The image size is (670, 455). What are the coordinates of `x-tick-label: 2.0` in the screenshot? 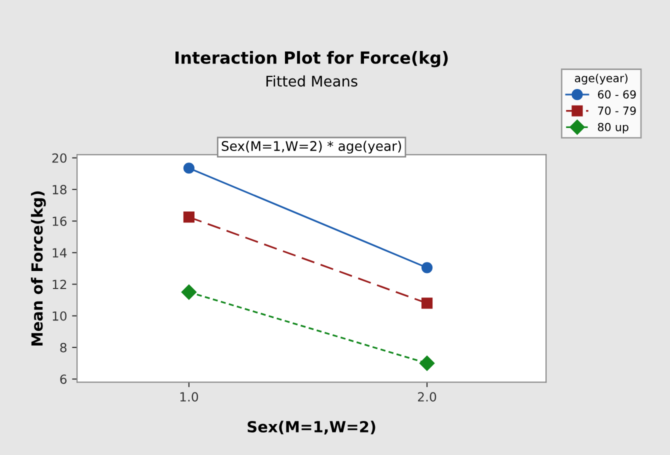 It's located at (427, 397).